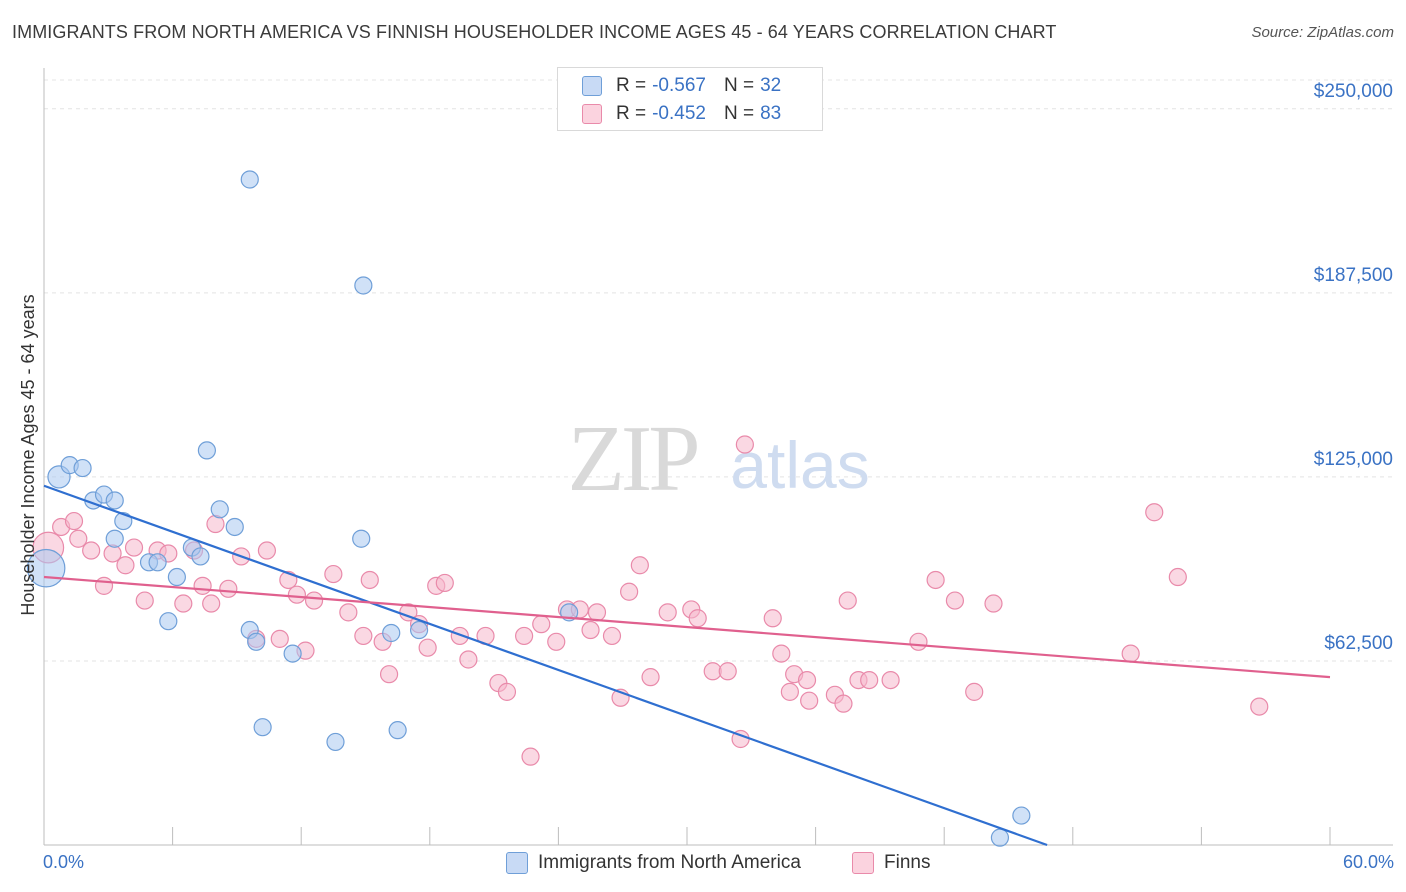 The height and width of the screenshot is (892, 1406). I want to click on legend-r-value: -0.567, so click(679, 85).